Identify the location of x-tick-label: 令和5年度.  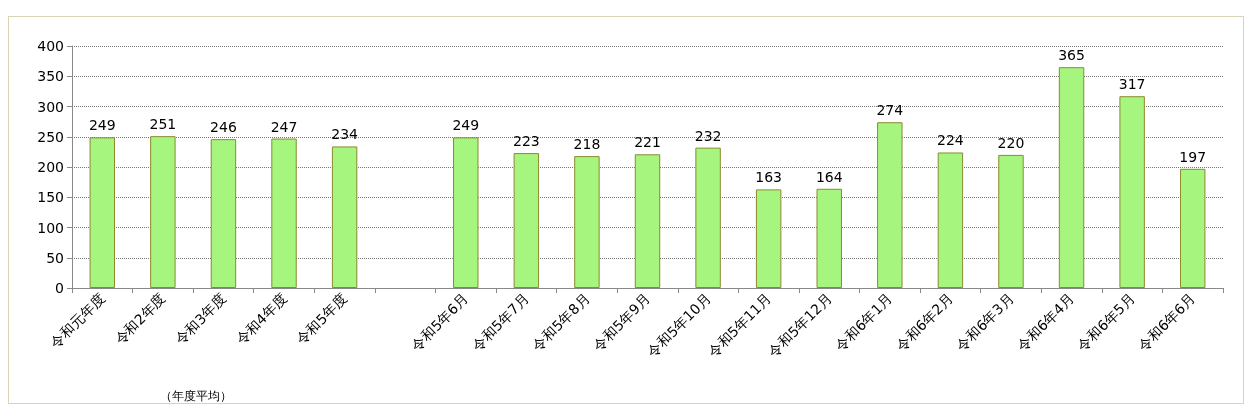
(322, 319).